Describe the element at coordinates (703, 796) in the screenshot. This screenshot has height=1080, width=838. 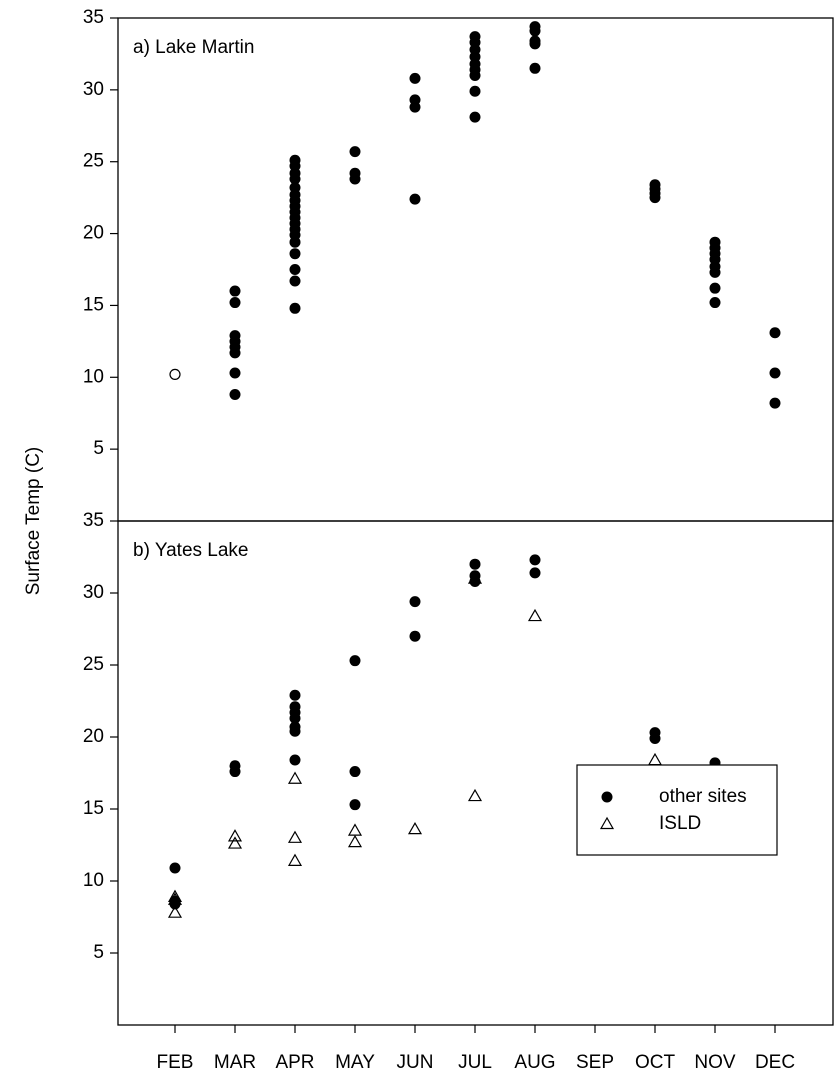
I see `legend-label: other sites` at that location.